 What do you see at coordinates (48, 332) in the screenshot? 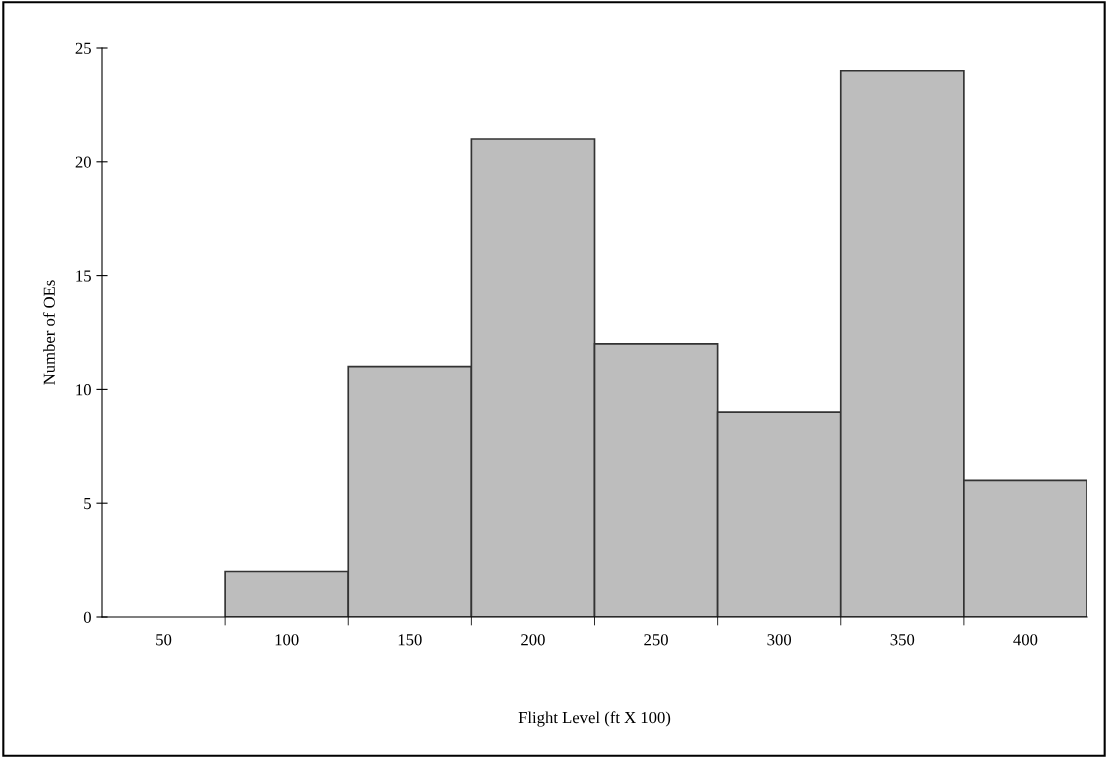
I see `y-axis-title: Number of OEs` at bounding box center [48, 332].